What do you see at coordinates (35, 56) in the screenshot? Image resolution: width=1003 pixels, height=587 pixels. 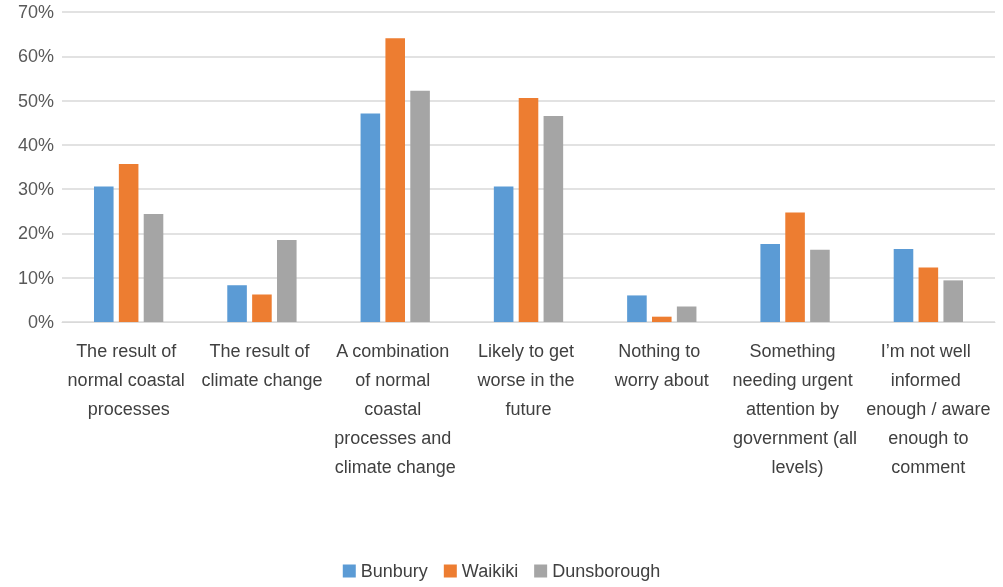 I see `y-tick-label: 60%` at bounding box center [35, 56].